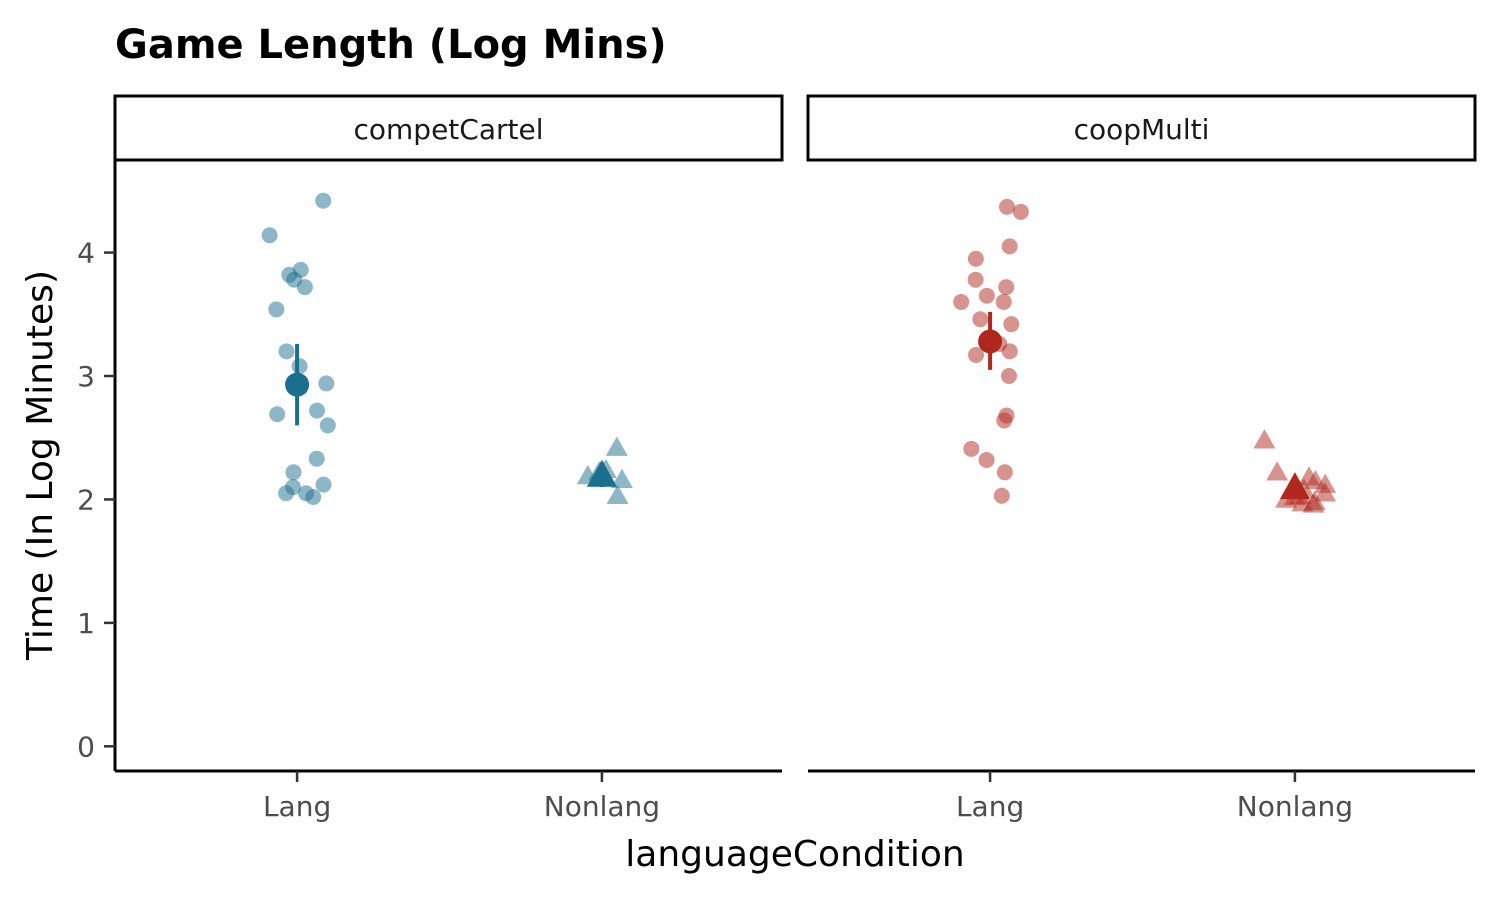 The height and width of the screenshot is (899, 1500). I want to click on y-axis-title: Time (In Log Minutes), so click(40, 465).